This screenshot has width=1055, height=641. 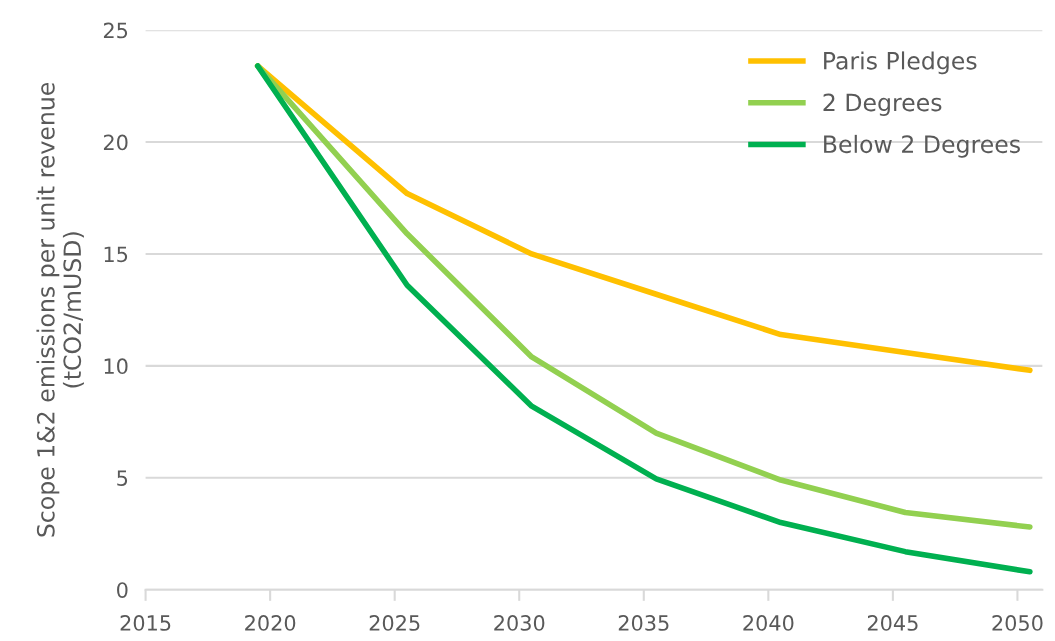 What do you see at coordinates (519, 623) in the screenshot?
I see `x-tick-label: 2030` at bounding box center [519, 623].